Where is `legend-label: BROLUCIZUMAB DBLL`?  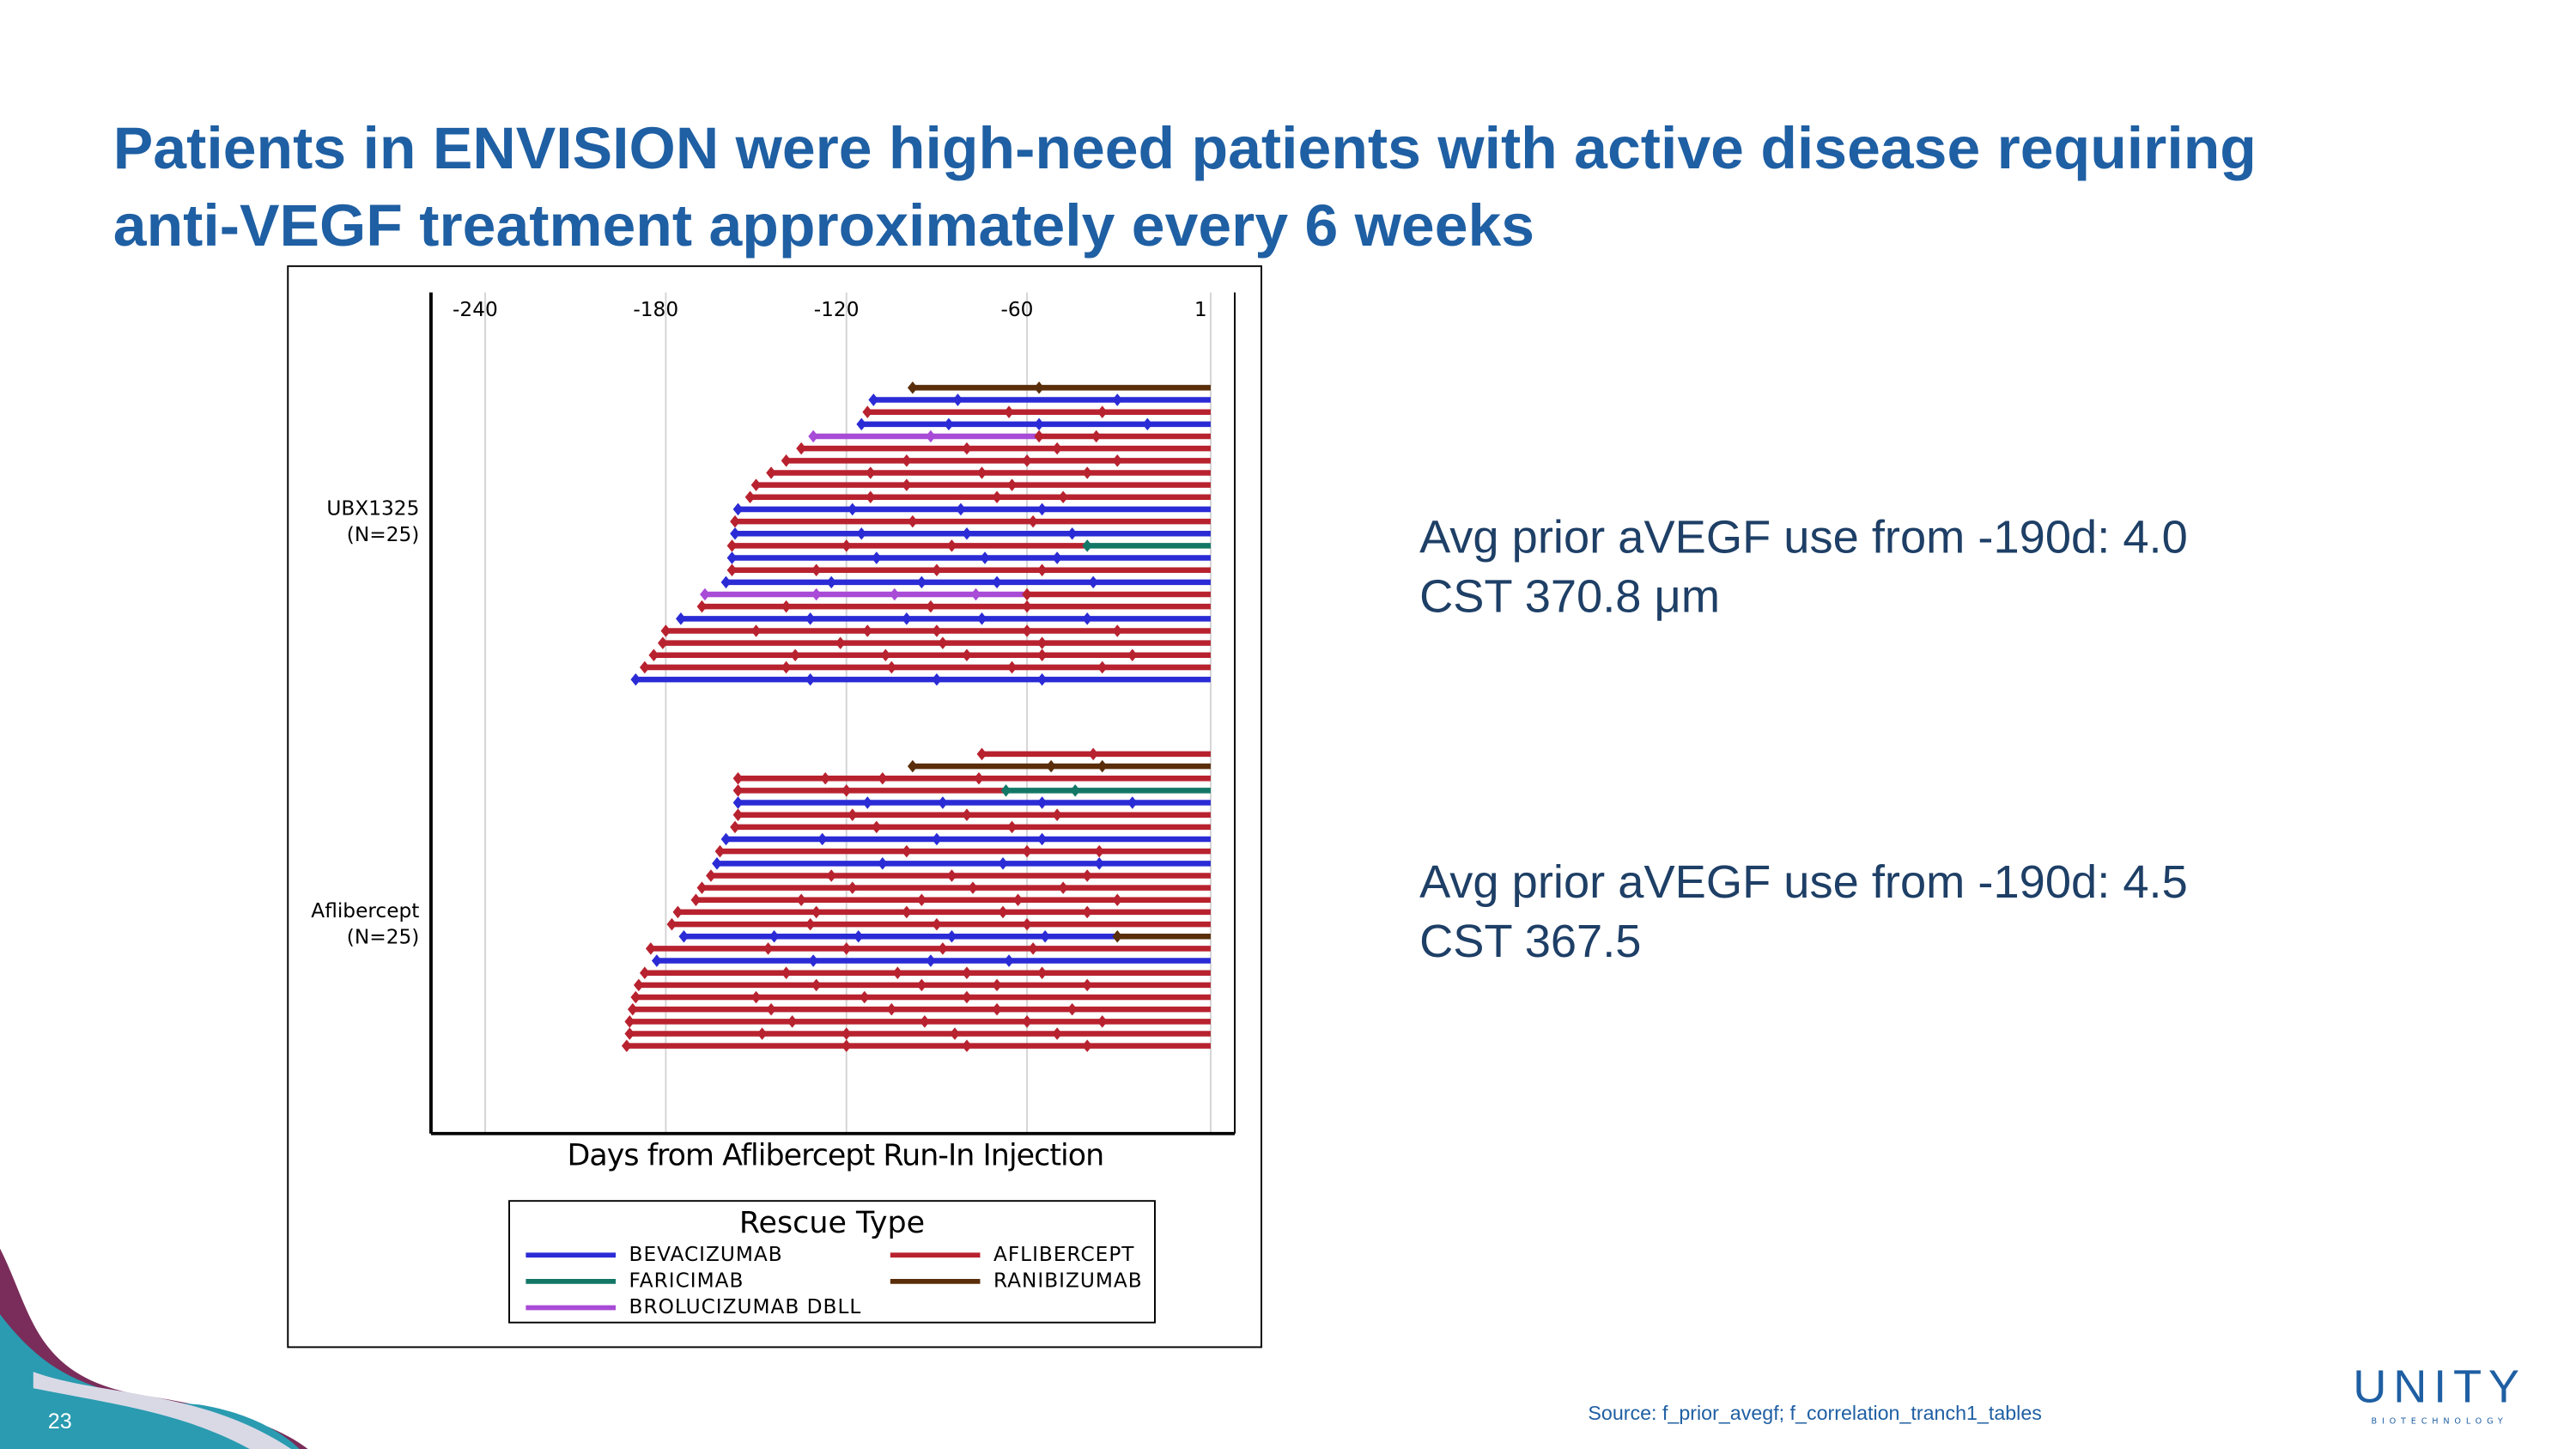 legend-label: BROLUCIZUMAB DBLL is located at coordinates (746, 1307).